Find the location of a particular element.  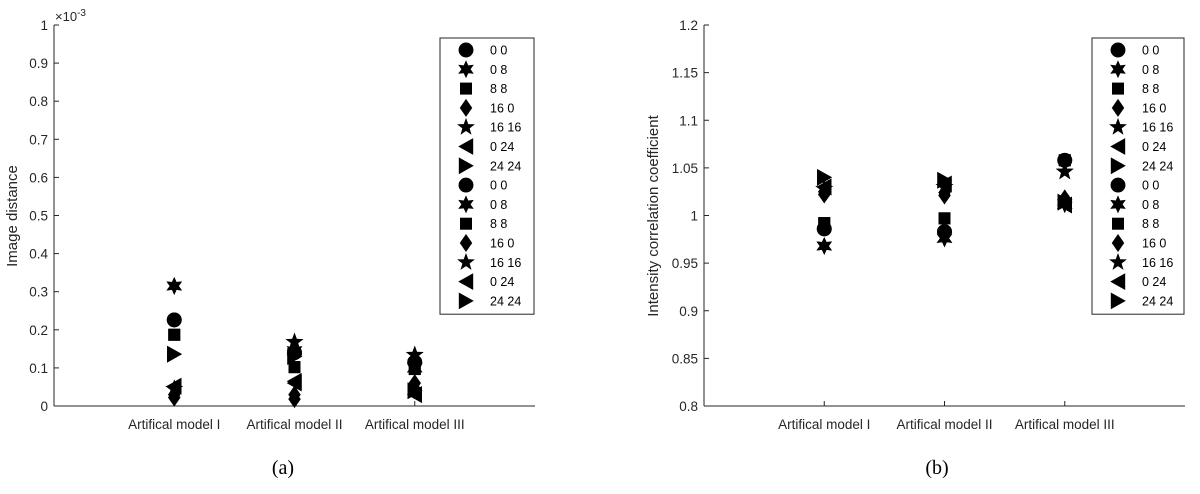

y-tick-label: 0.85 is located at coordinates (685, 358).